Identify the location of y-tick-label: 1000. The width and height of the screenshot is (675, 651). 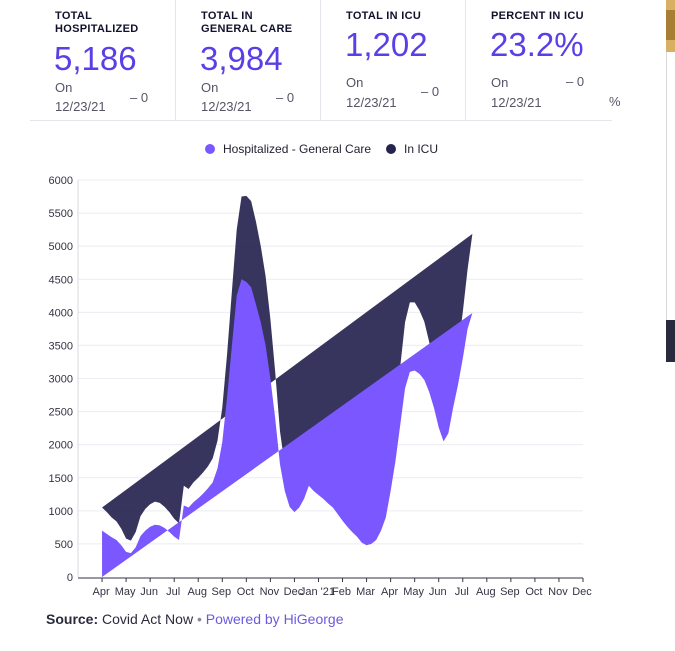
(61, 512).